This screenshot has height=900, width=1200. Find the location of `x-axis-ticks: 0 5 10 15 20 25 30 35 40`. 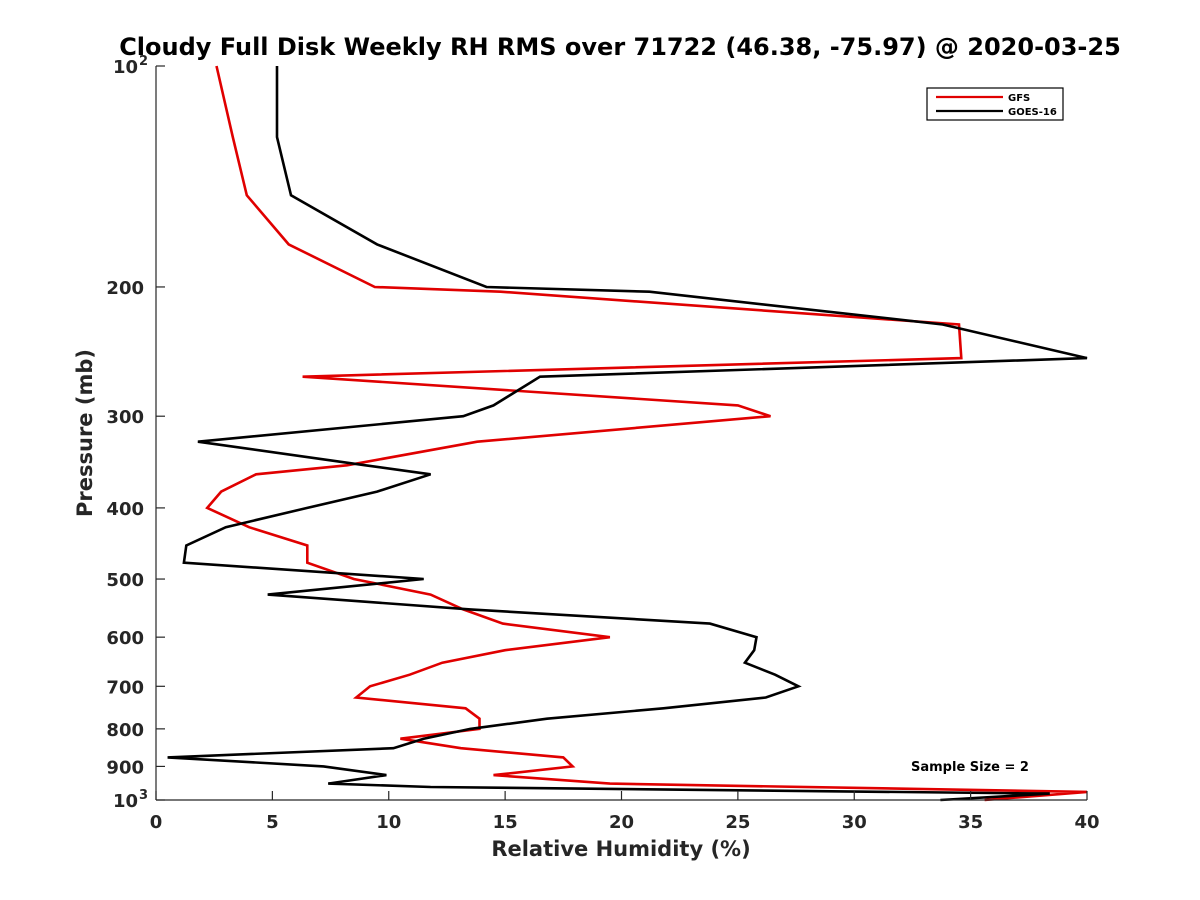

x-axis-ticks: 0 5 10 15 20 25 30 35 40 is located at coordinates (625, 812).